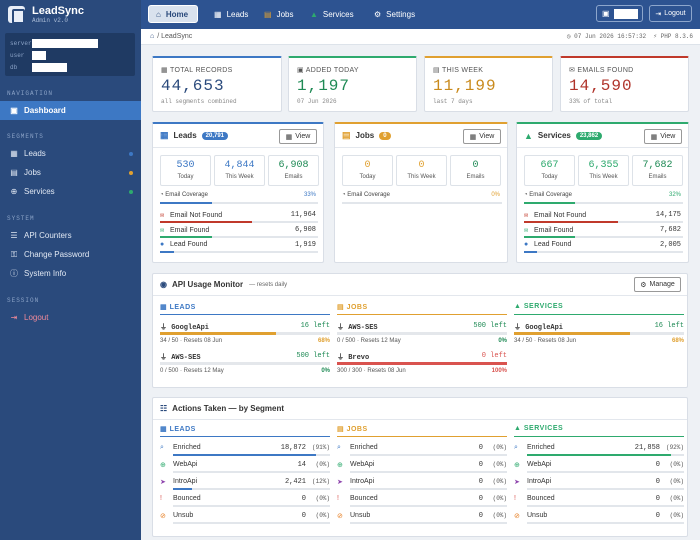 This screenshot has height=540, width=700. Describe the element at coordinates (554, 135) in the screenshot. I see `segment-title: Services` at that location.